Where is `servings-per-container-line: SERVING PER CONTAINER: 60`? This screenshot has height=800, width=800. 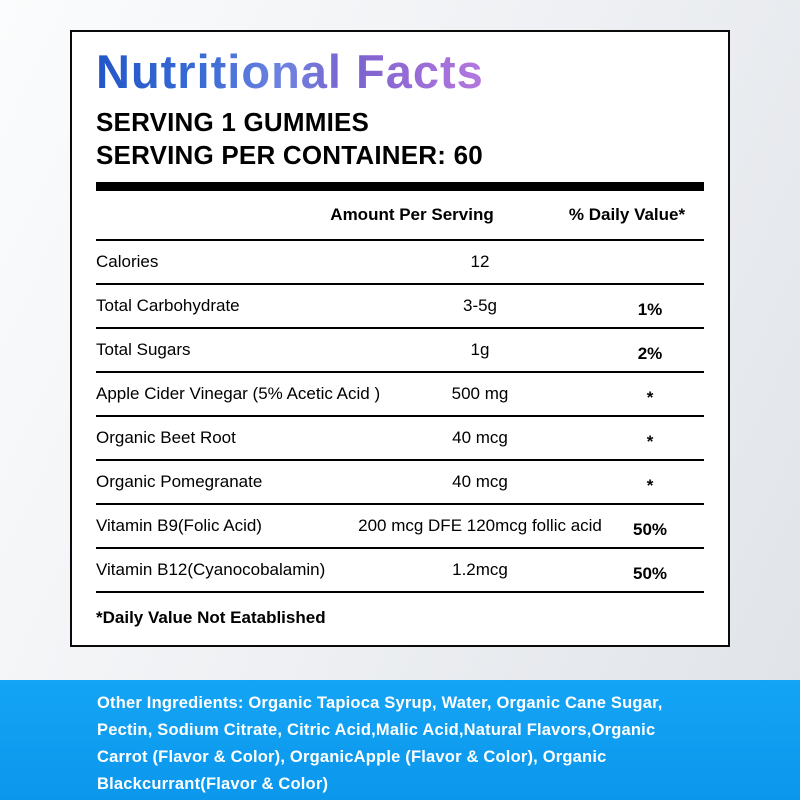 servings-per-container-line: SERVING PER CONTAINER: 60 is located at coordinates (289, 155).